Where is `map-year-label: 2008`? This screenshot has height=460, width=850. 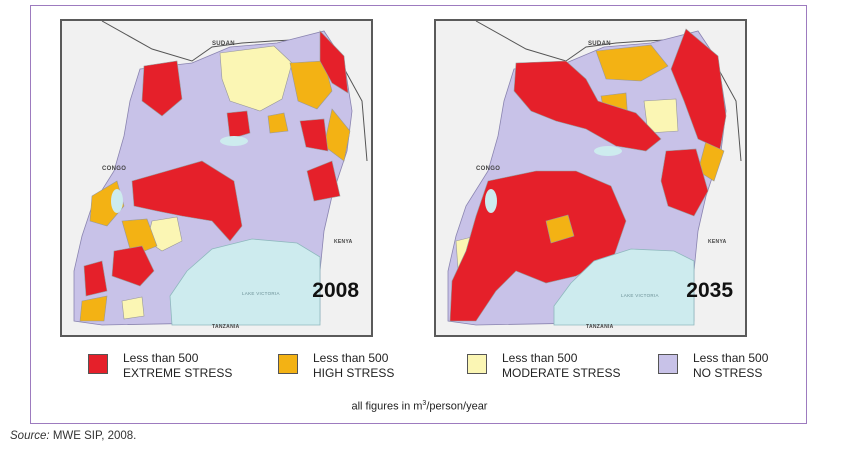
map-year-label: 2008 is located at coordinates (335, 290).